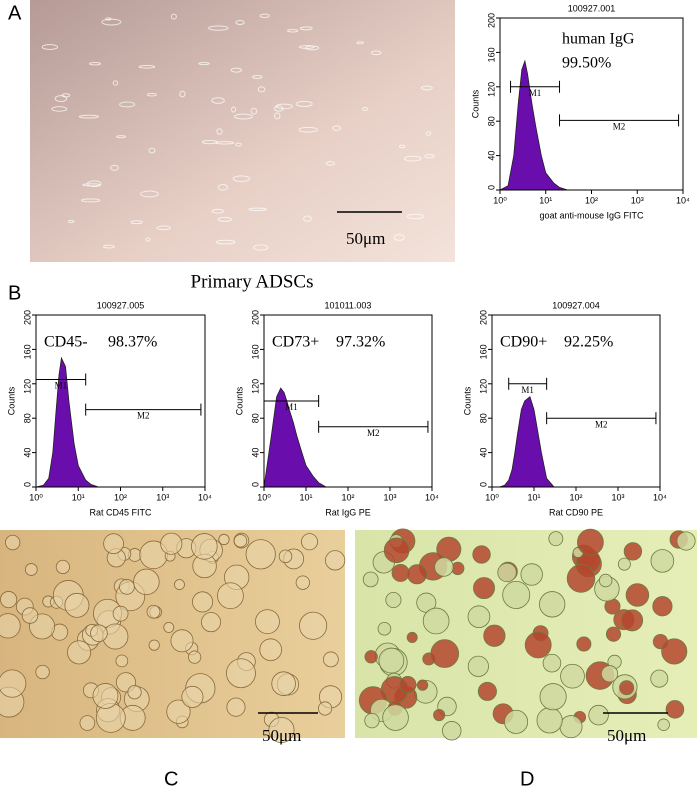 The width and height of the screenshot is (700, 798). I want to click on y-tick-label: 160, so click(483, 351).